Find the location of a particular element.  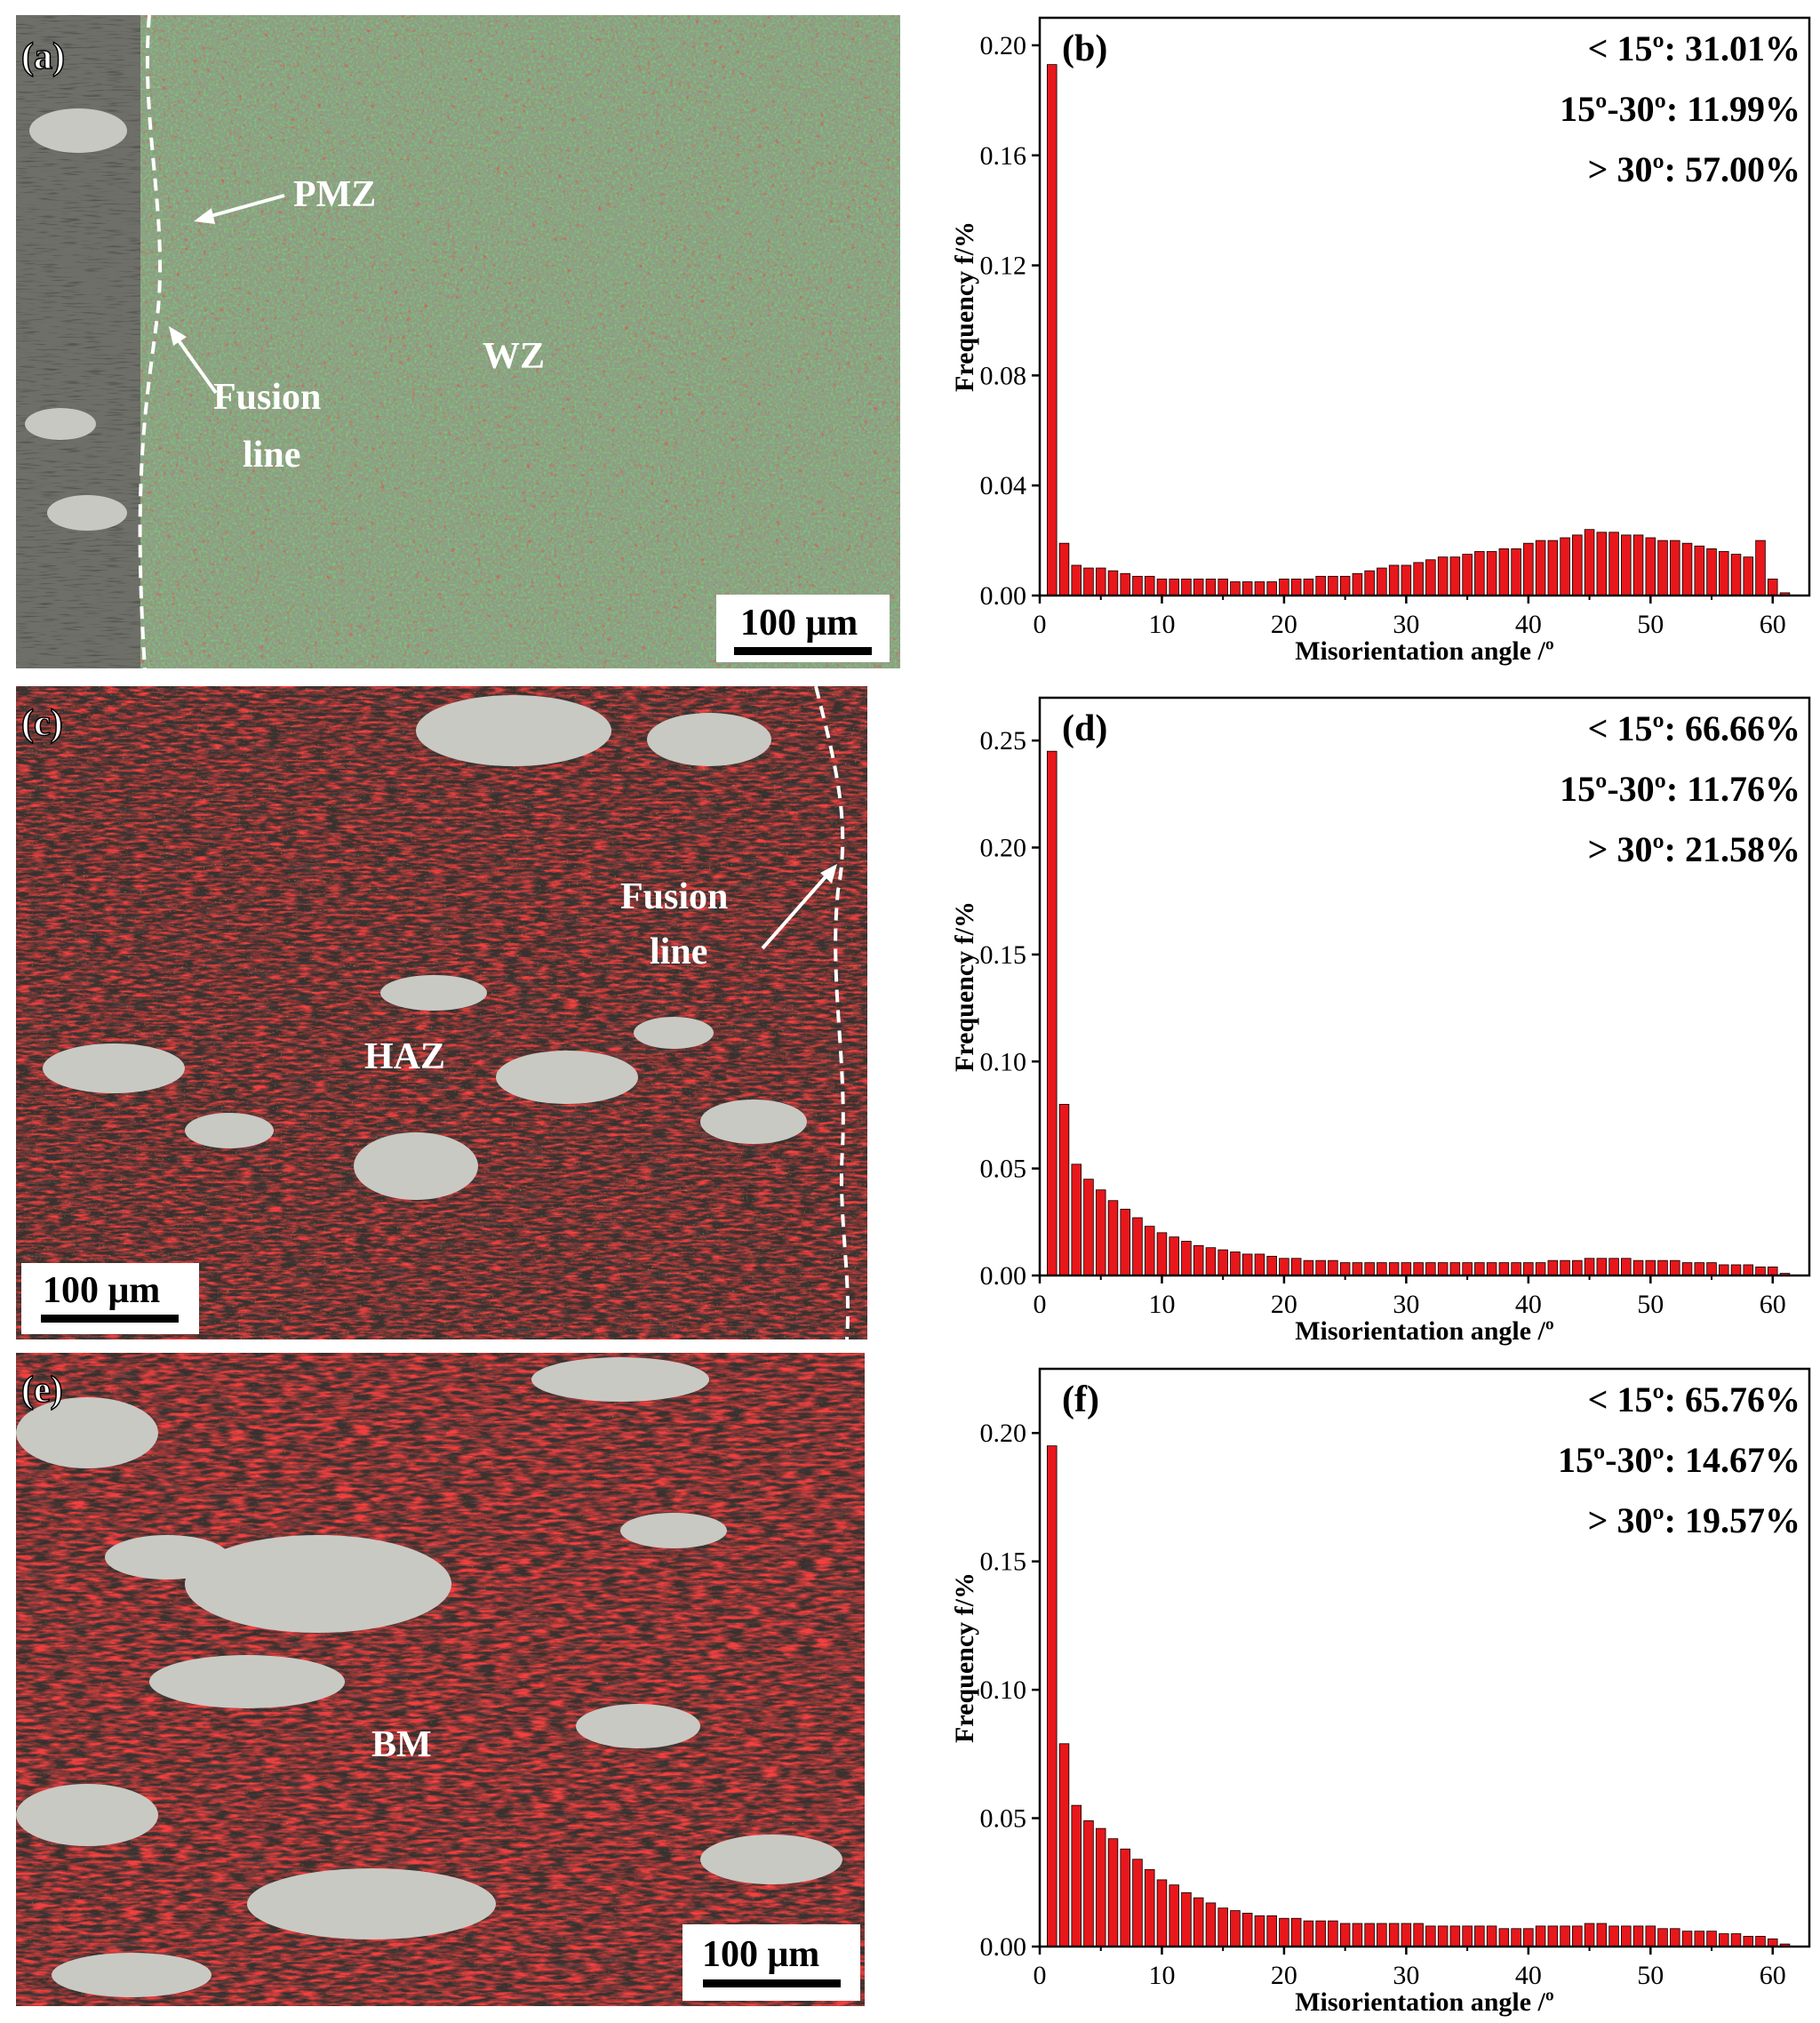

panel-label-a: (a) is located at coordinates (43, 56).